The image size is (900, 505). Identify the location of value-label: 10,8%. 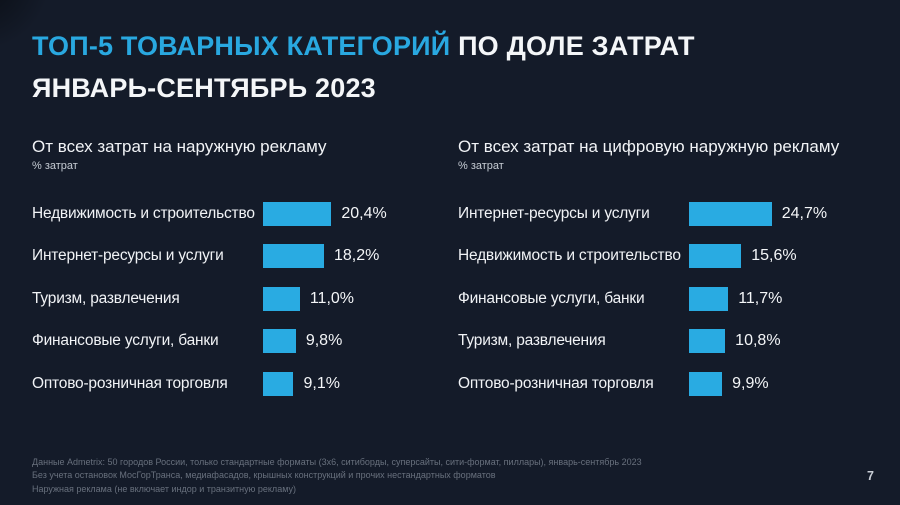
(758, 341).